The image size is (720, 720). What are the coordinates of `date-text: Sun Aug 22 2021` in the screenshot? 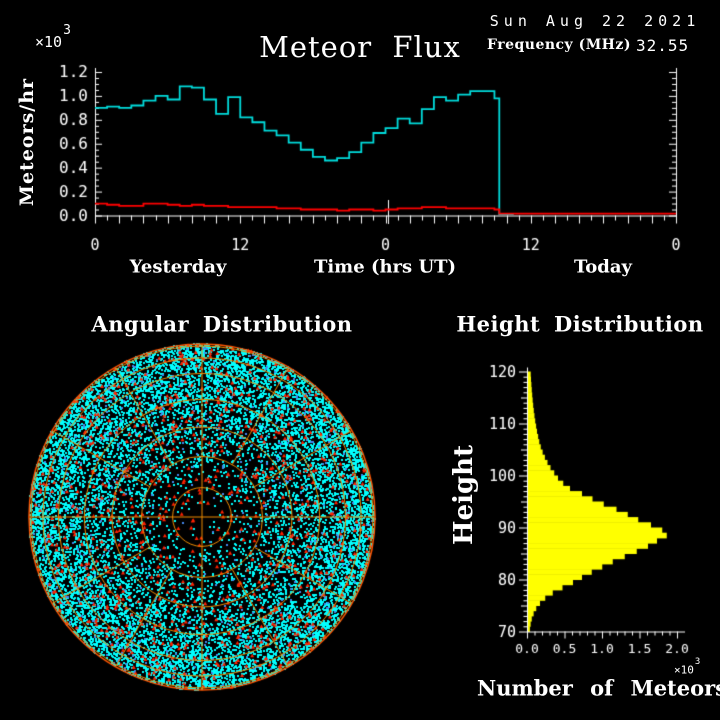 It's located at (595, 21).